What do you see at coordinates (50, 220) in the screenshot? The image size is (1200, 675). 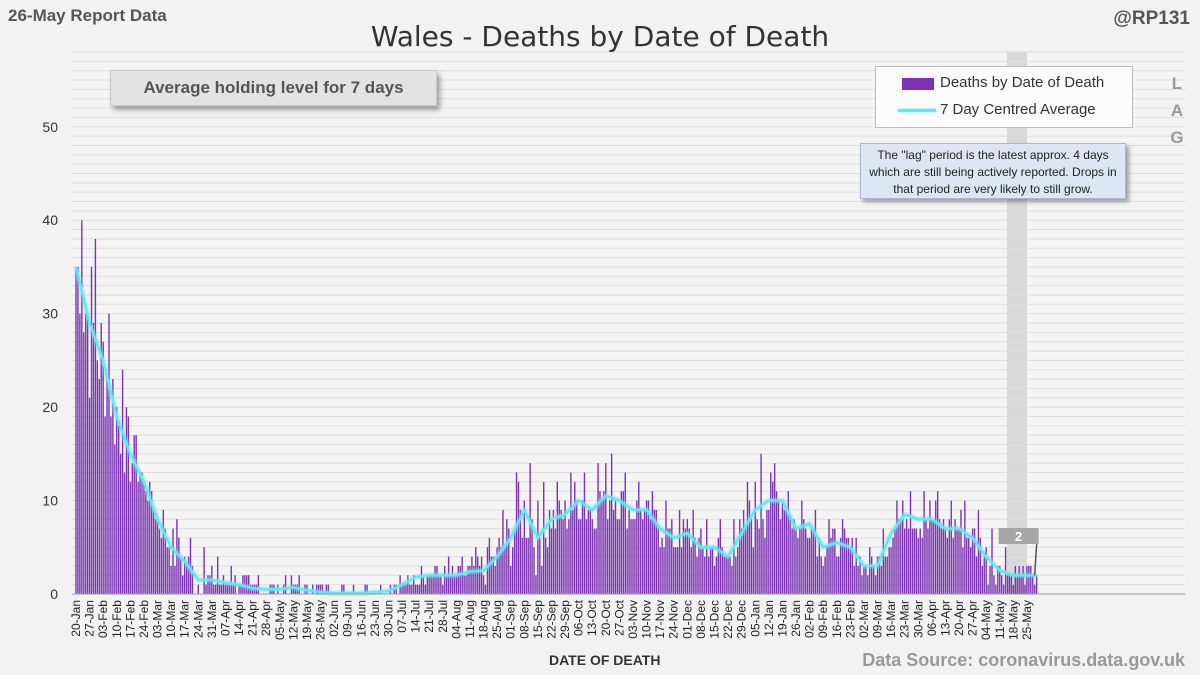 I see `y-tick-label: 40` at bounding box center [50, 220].